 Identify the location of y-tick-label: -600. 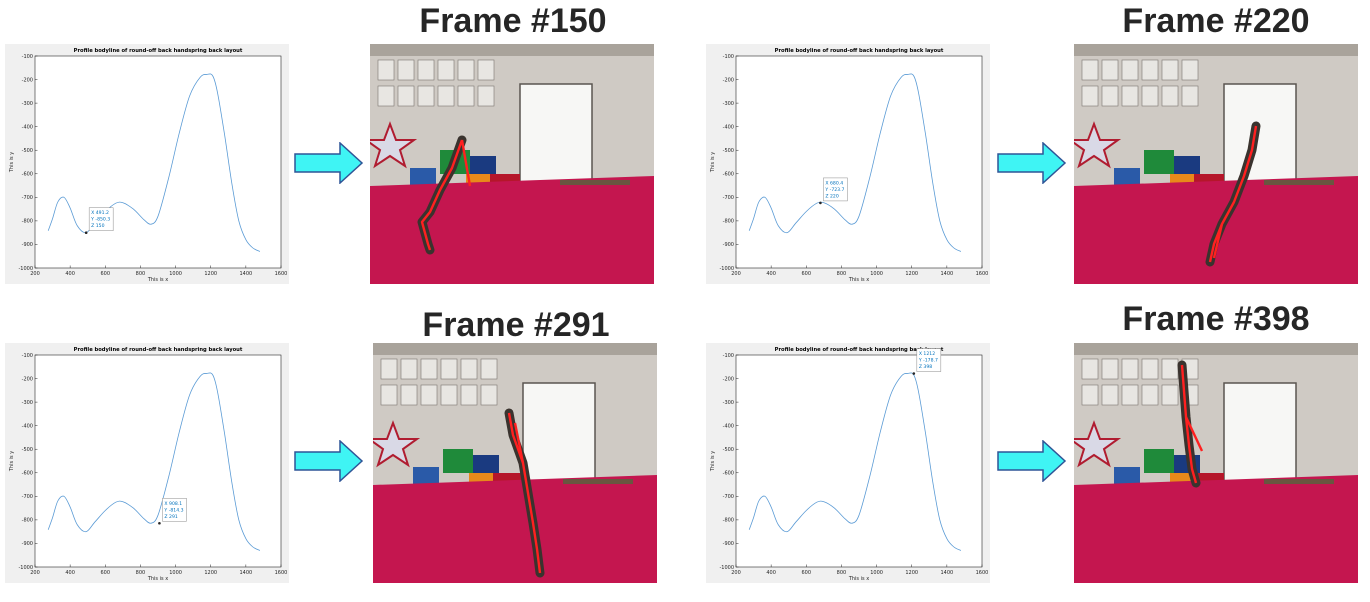
(728, 474).